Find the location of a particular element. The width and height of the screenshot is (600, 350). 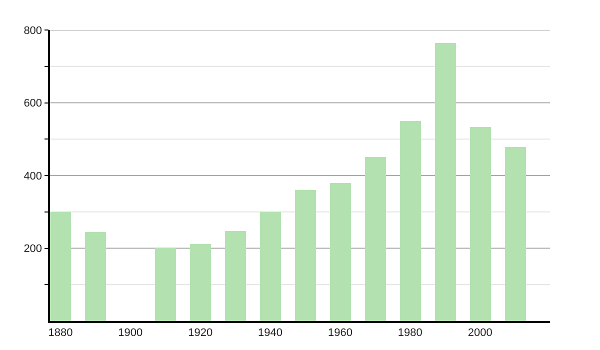

x-tick-label: 2000 is located at coordinates (480, 332).